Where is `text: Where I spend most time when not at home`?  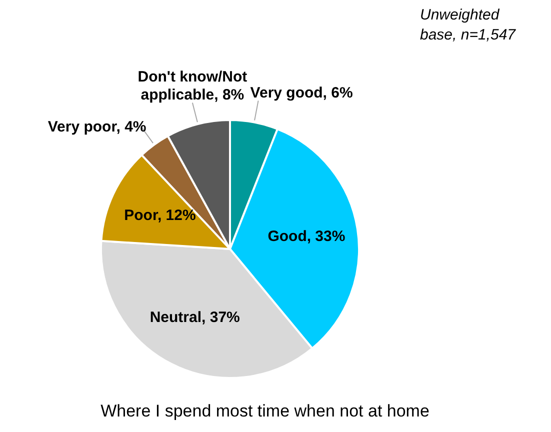
text: Where I spend most time when not at home is located at coordinates (265, 411).